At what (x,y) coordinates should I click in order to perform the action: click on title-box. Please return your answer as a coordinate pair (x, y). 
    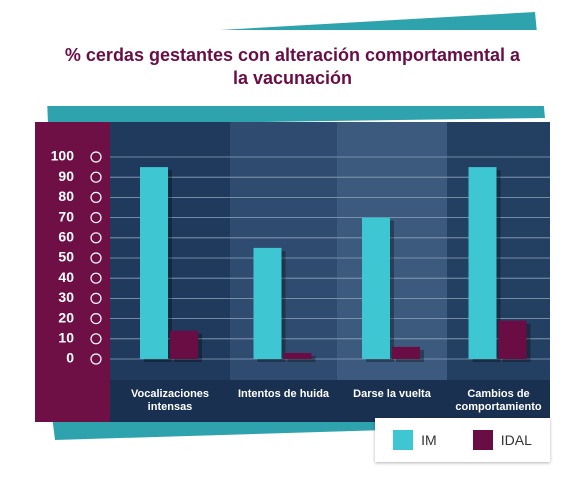
    Looking at the image, I should click on (291, 68).